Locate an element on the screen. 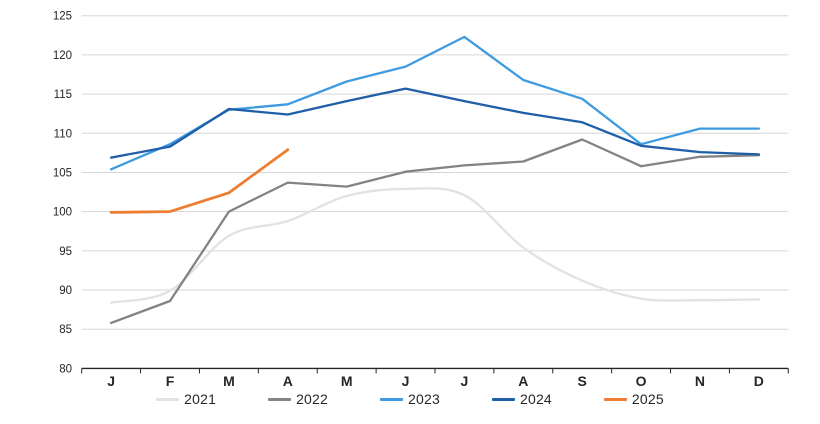 The height and width of the screenshot is (424, 820). series-line-2025 is located at coordinates (199, 181).